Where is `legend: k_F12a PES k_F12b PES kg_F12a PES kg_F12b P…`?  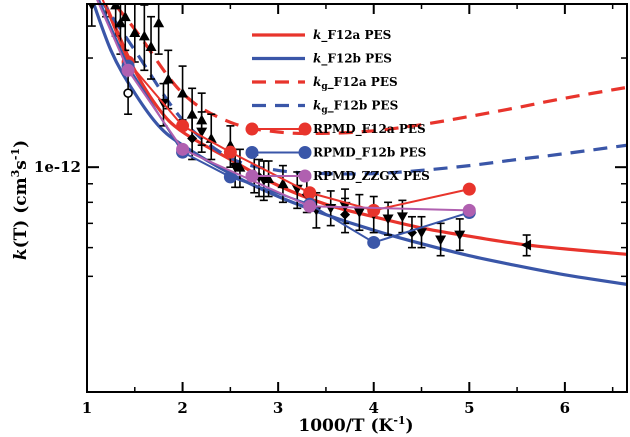 legend: k_F12a PES k_F12b PES kg_F12a PES kg_F12b P… is located at coordinates (337, 106).